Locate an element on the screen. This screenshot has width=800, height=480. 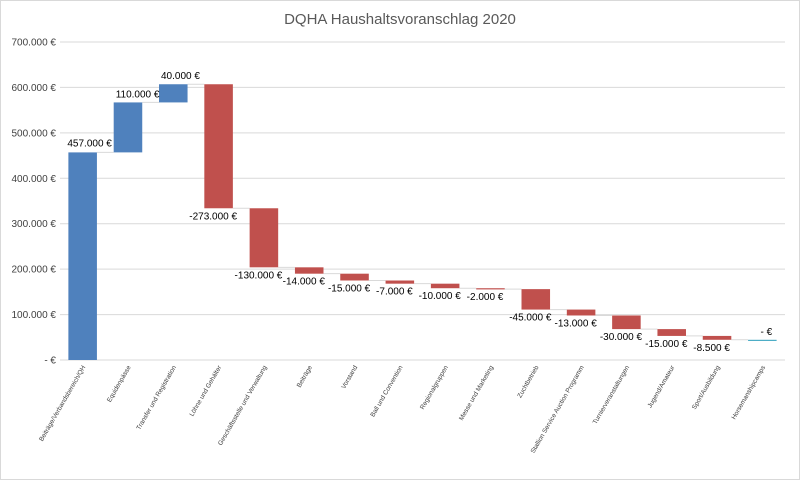
chart-title: DQHA Haushaltsvoranschlag 2020 is located at coordinates (400, 19).